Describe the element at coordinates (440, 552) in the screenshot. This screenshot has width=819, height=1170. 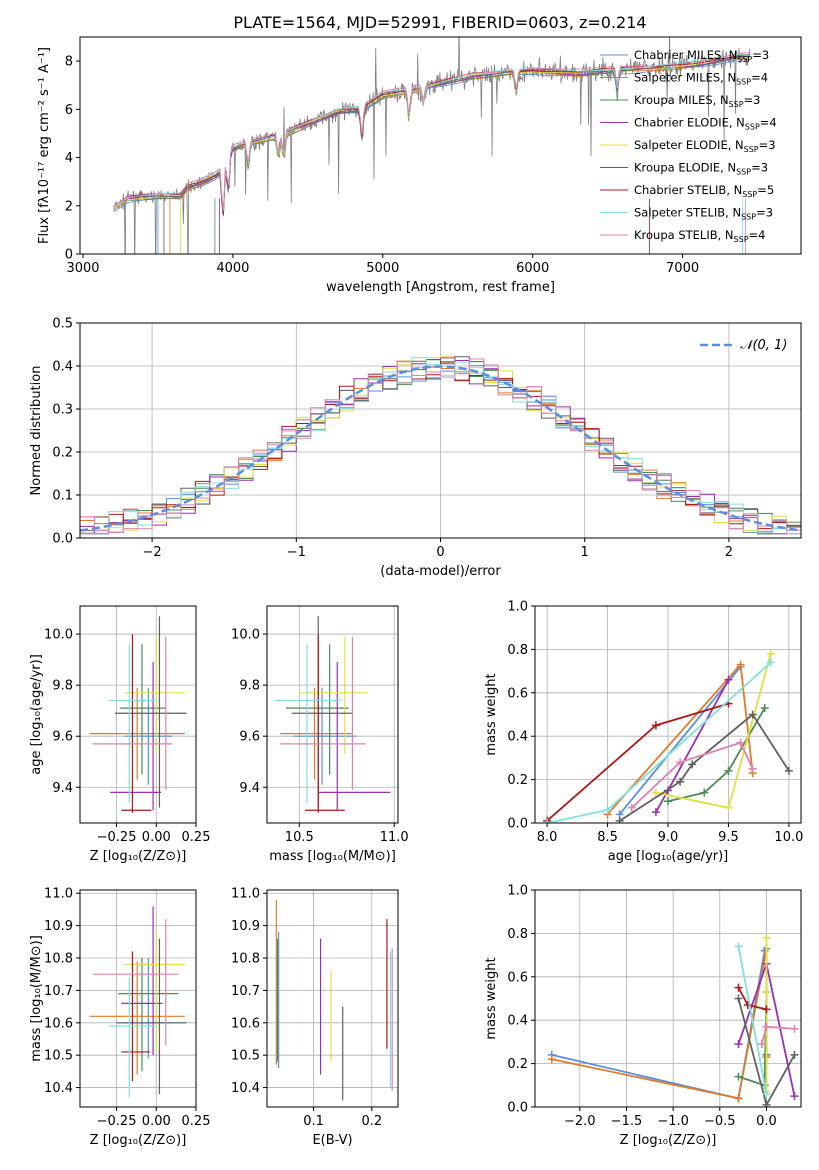
I see `x-tick-label: 0` at that location.